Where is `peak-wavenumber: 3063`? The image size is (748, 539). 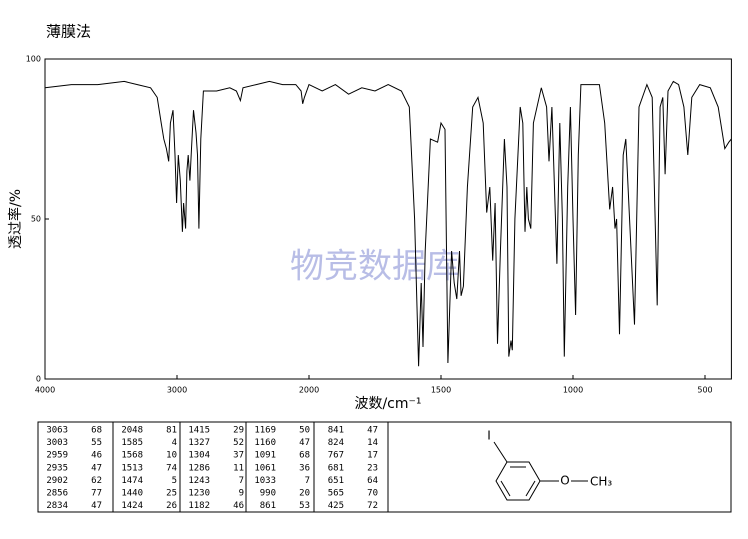 peak-wavenumber: 3063 is located at coordinates (57, 431).